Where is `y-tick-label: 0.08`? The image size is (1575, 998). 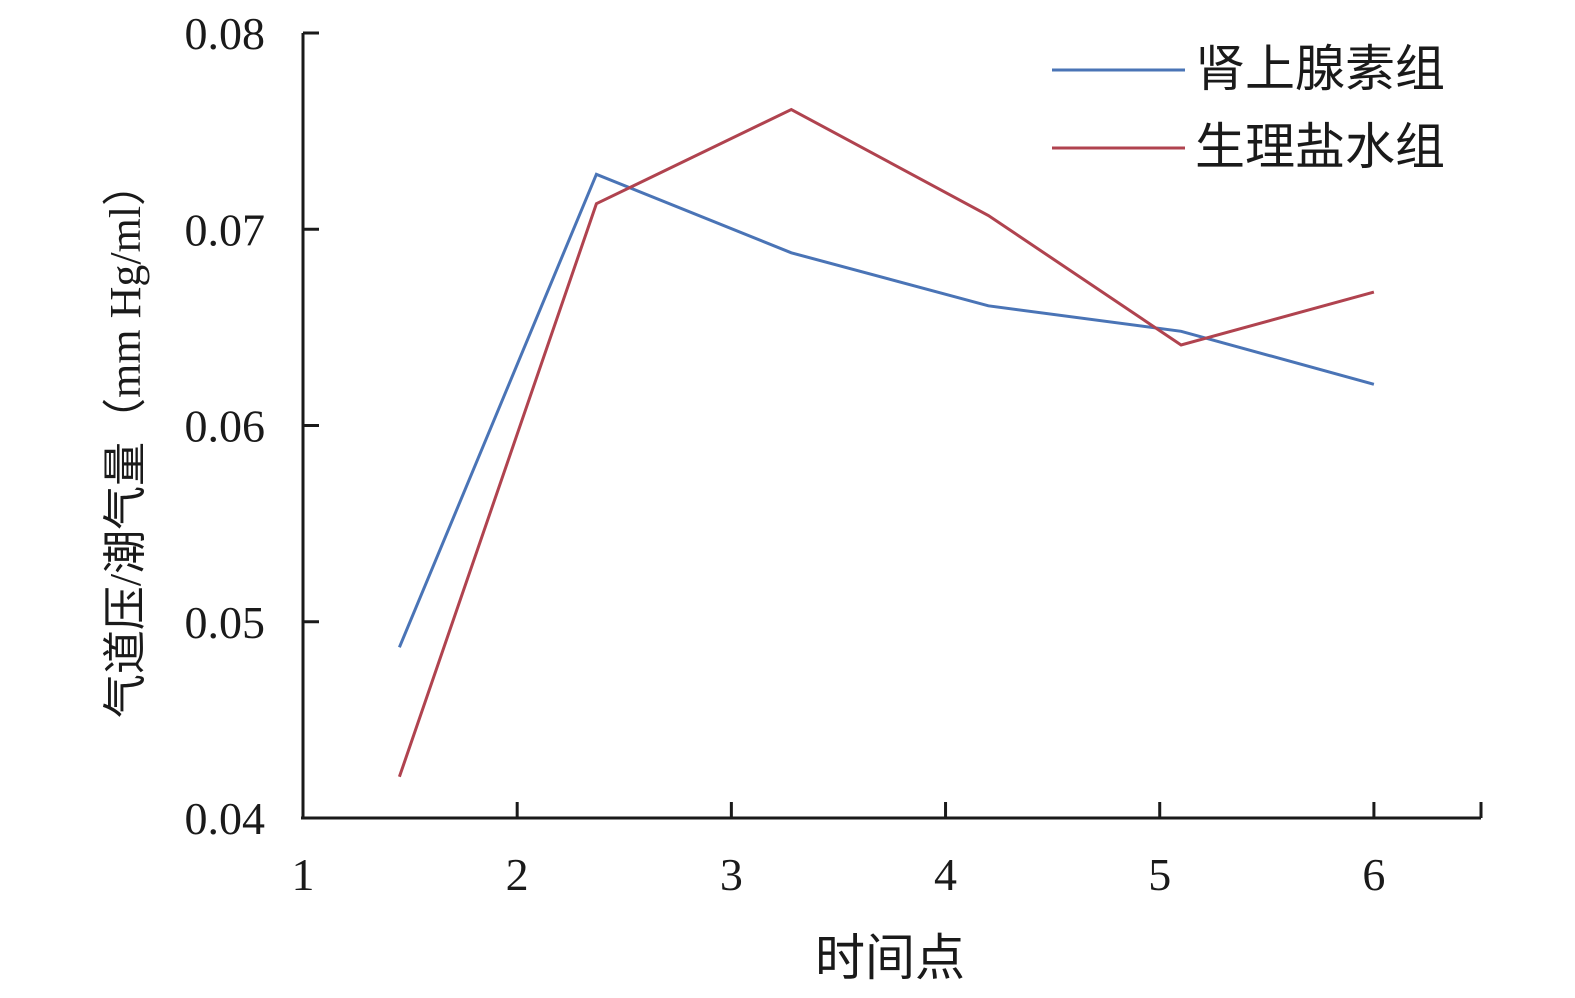
y-tick-label: 0.08 is located at coordinates (225, 33).